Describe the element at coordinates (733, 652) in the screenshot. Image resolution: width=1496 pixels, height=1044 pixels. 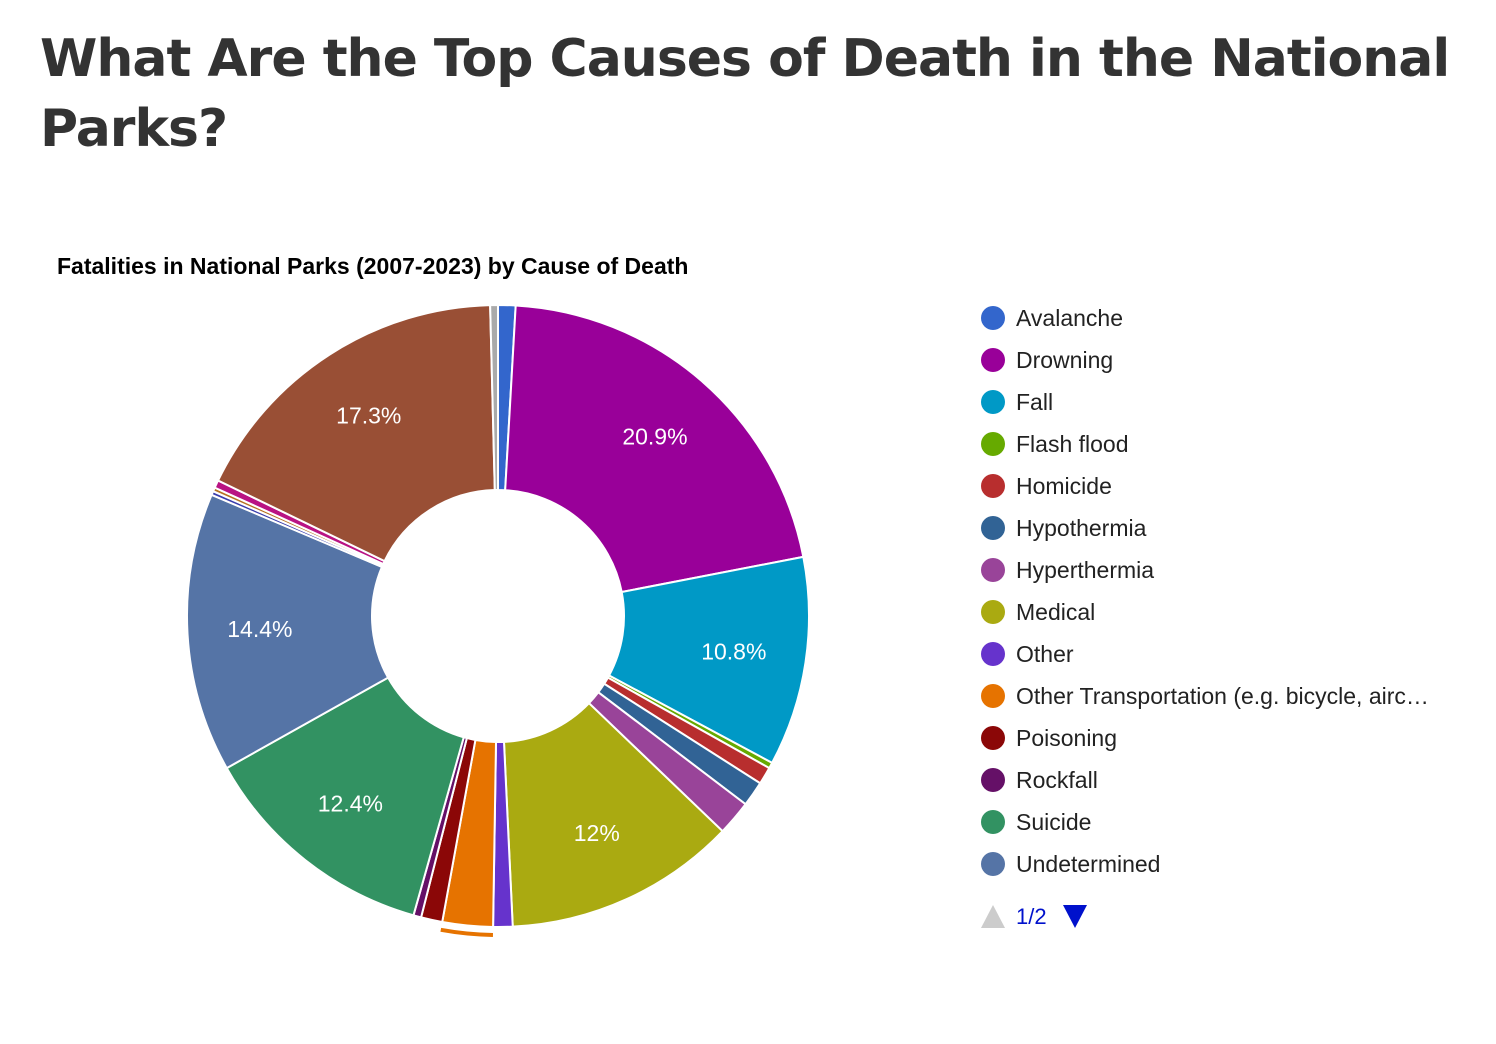
I see `data-label: 10.8%` at that location.